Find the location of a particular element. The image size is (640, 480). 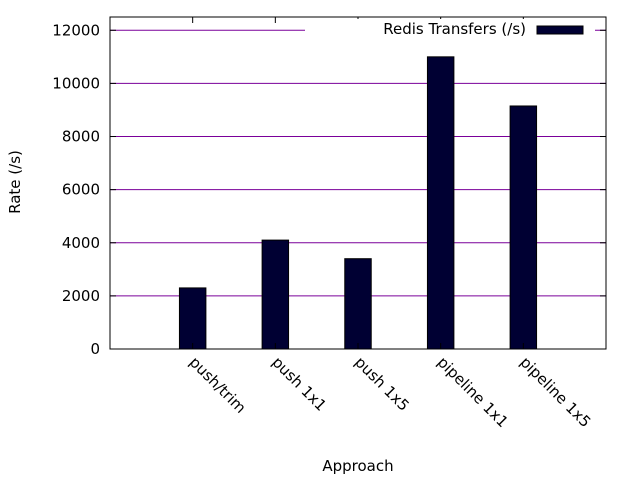

y-tick-label: 8000 is located at coordinates (81, 137).